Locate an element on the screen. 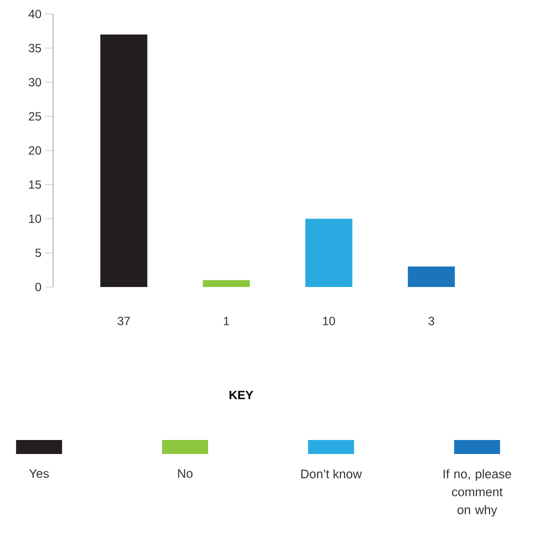 The width and height of the screenshot is (534, 544). y-tick-label: 25 is located at coordinates (35, 116).